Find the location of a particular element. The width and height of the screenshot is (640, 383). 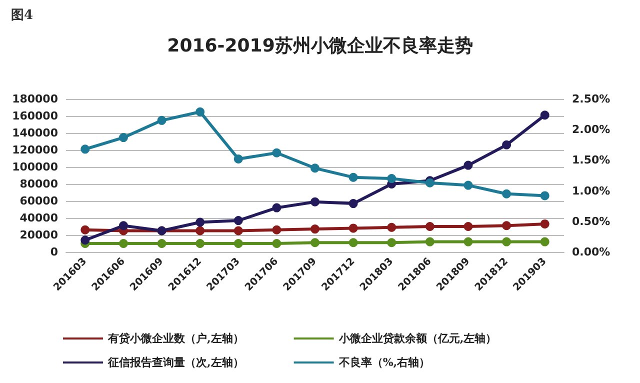

chart-title: 2016-2019苏州小微企业不良率走势 is located at coordinates (320, 46).